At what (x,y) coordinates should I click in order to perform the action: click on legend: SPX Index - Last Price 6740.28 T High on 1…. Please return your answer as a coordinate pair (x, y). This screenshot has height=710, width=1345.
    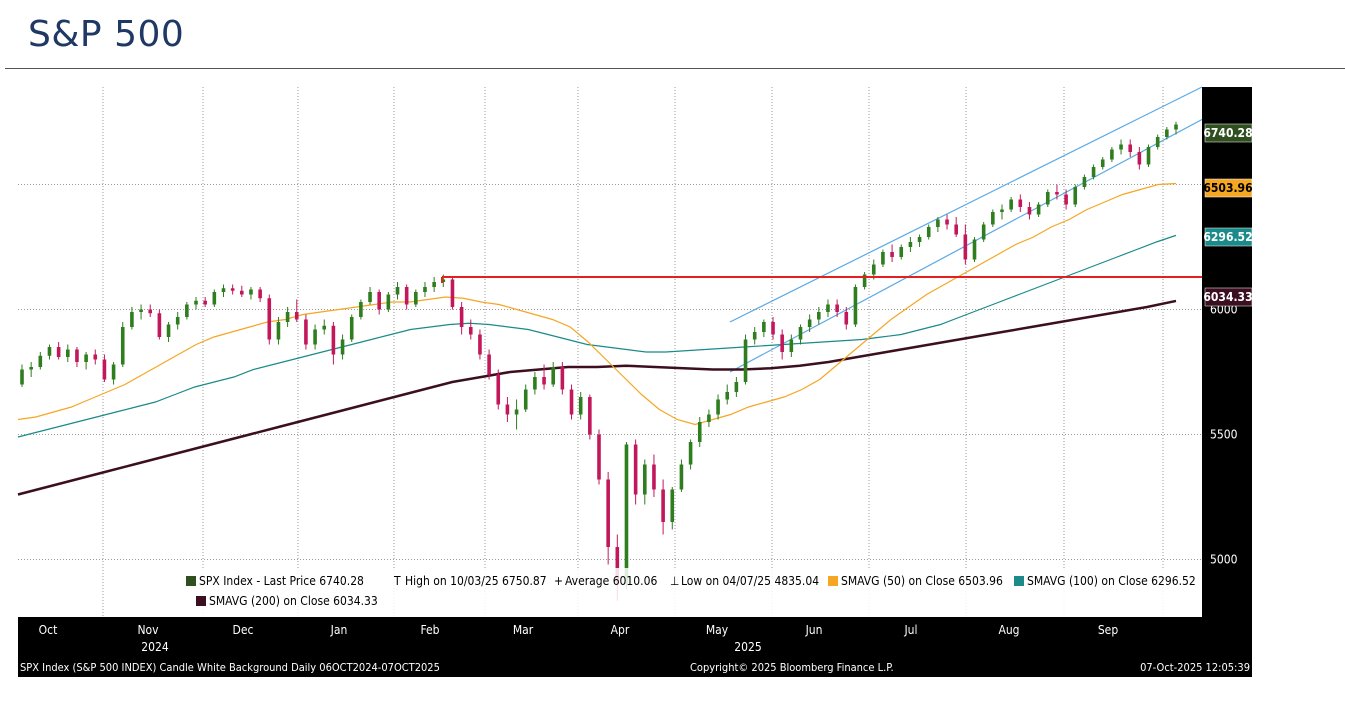
    Looking at the image, I should click on (688, 592).